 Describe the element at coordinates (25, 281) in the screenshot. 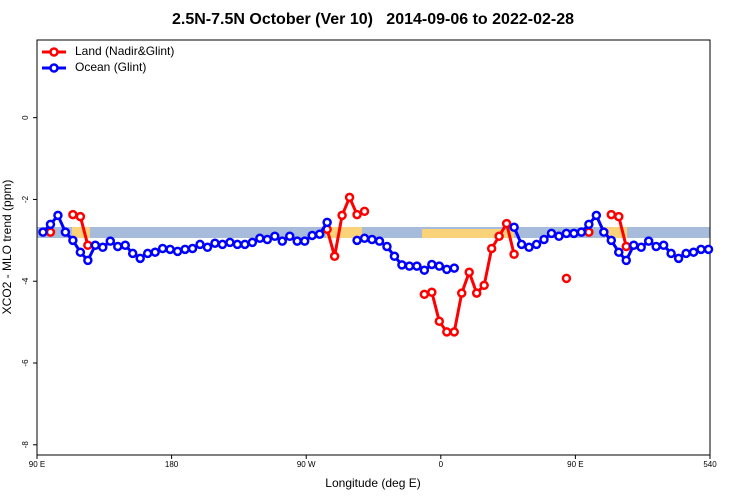

I see `y-tick-label: -4` at that location.